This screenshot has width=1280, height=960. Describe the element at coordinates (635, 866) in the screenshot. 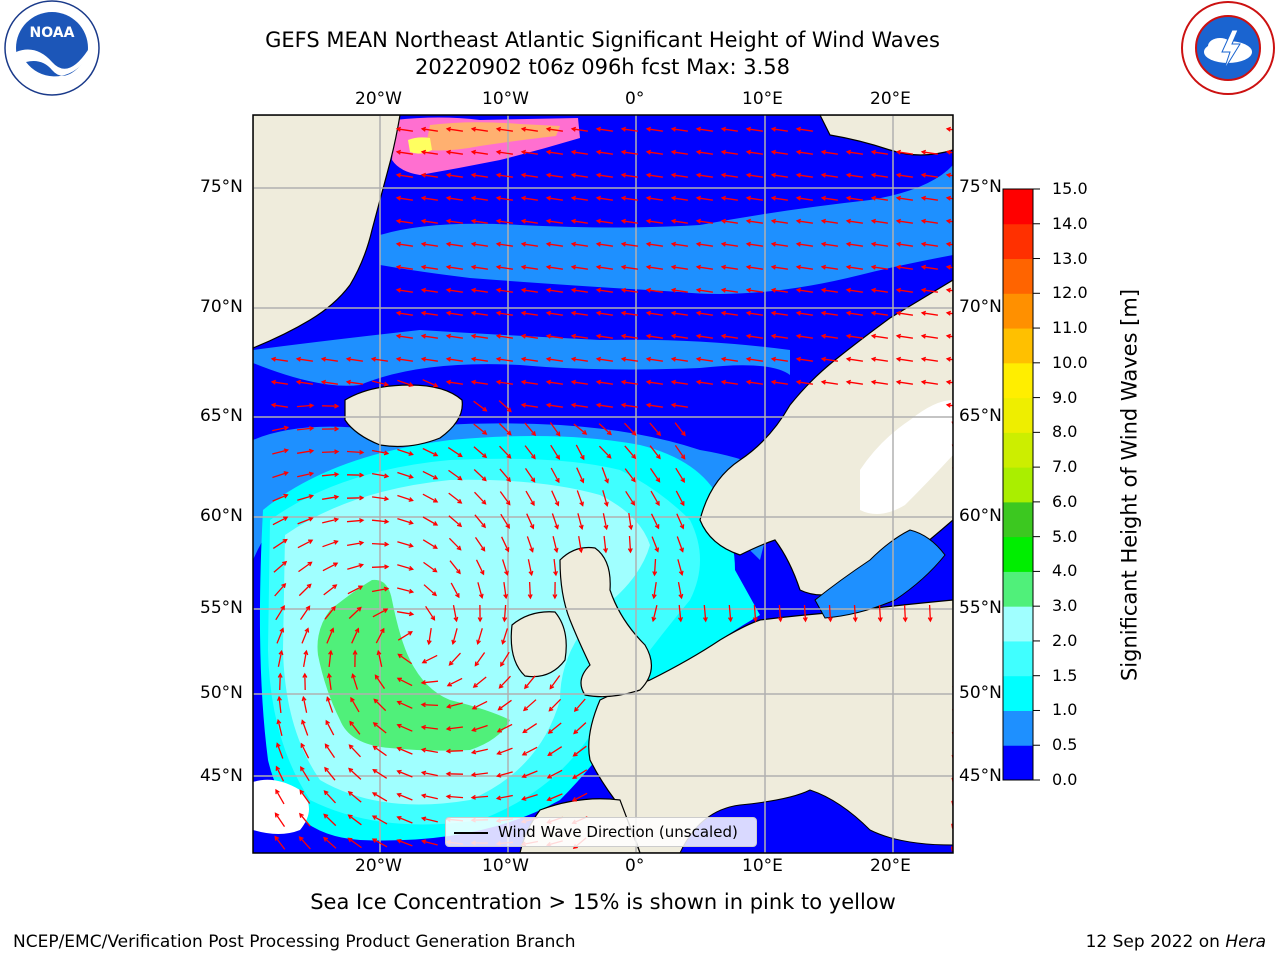

I see `lon-tick: 0°` at that location.